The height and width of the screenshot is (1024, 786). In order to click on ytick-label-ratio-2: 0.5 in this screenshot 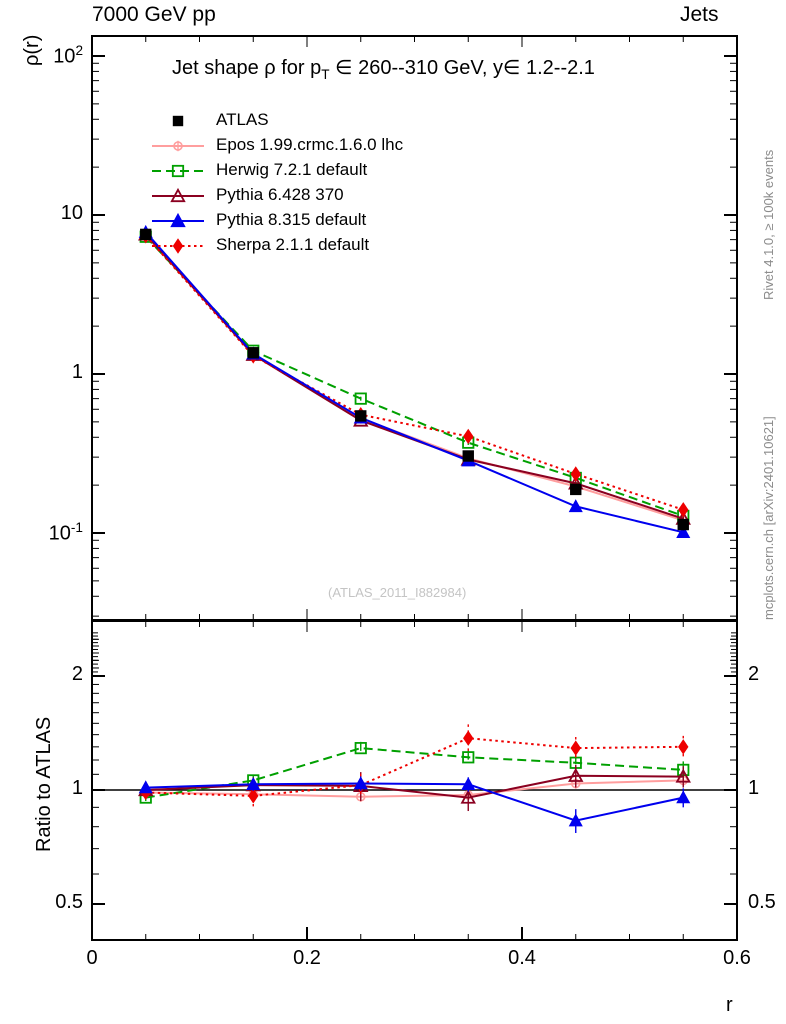, I will do `click(69, 902)`.